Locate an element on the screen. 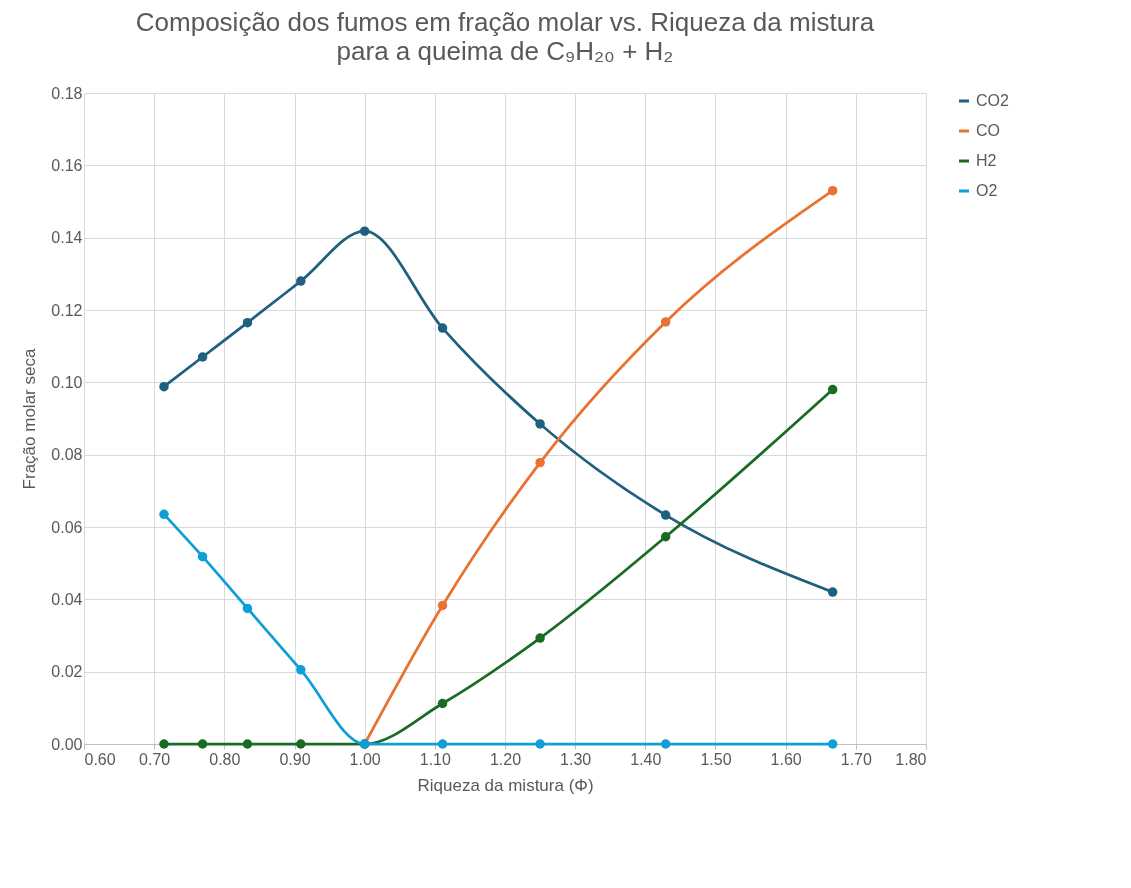  x-tick-label: 1.40 is located at coordinates (646, 759).